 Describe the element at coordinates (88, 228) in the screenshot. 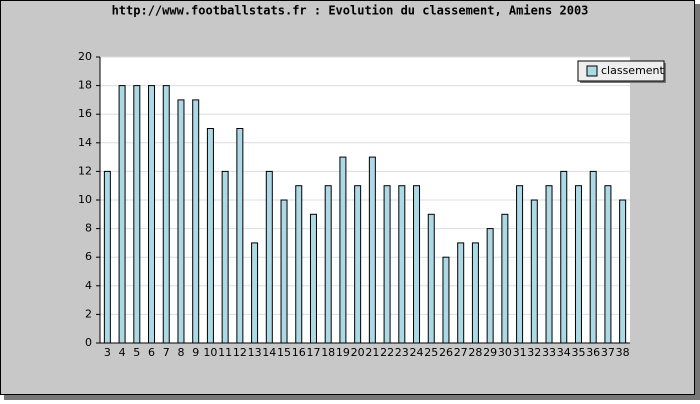

I see `y-tick-label: 8` at that location.